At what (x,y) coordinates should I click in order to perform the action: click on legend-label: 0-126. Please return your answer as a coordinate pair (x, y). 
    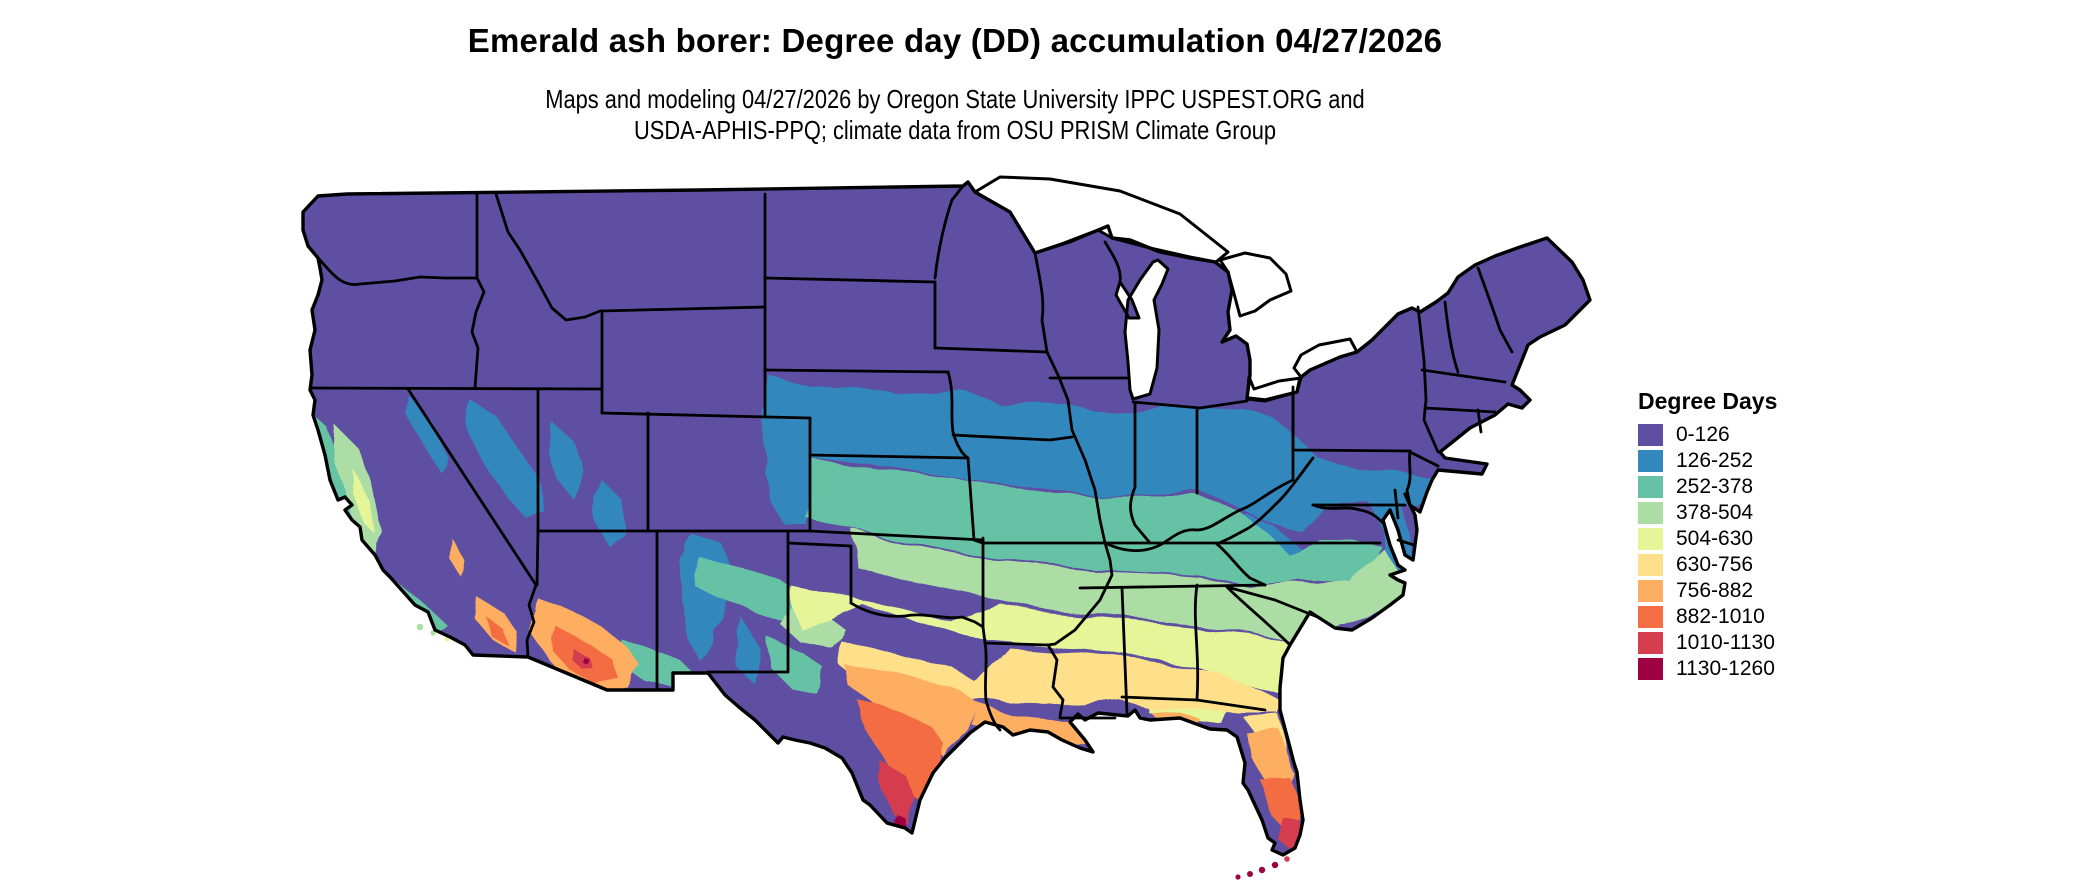
    Looking at the image, I should click on (1703, 434).